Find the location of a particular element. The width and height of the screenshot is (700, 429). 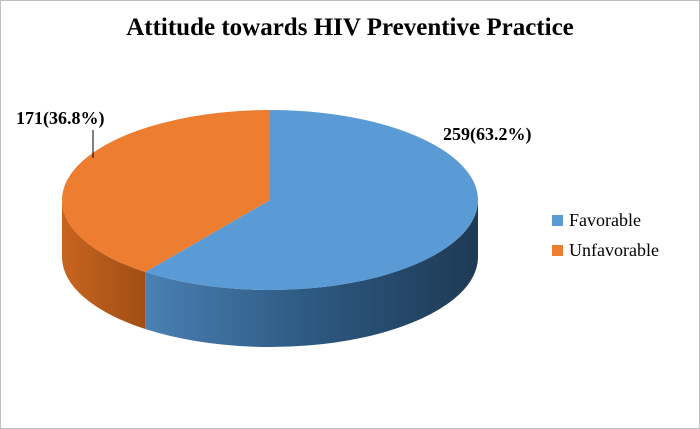

slice-unfavorable is located at coordinates (165, 191).